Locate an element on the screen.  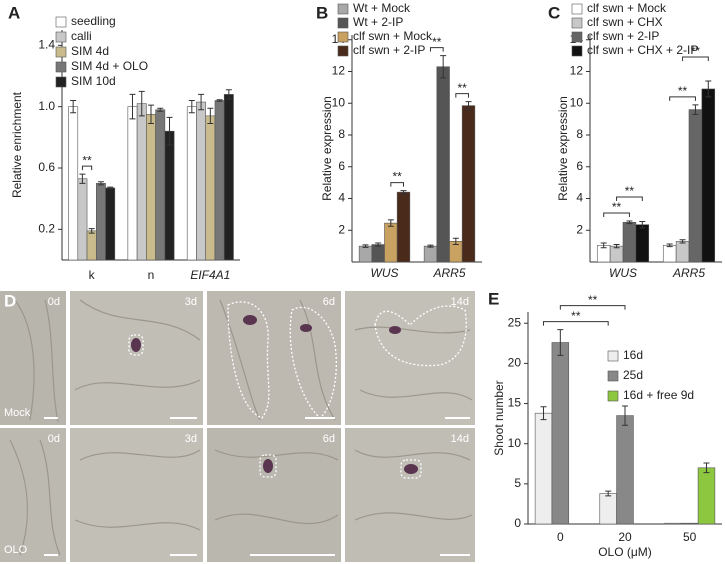
y-tick-label: 5 is located at coordinates (517, 483).